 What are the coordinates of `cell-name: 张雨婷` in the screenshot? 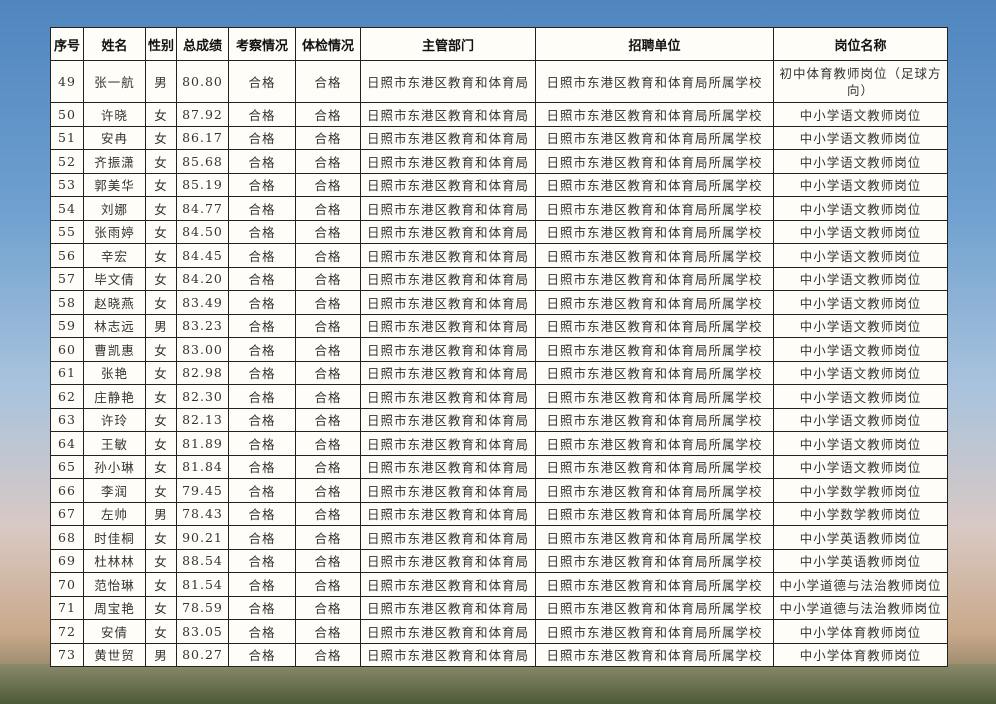 It's located at (114, 231).